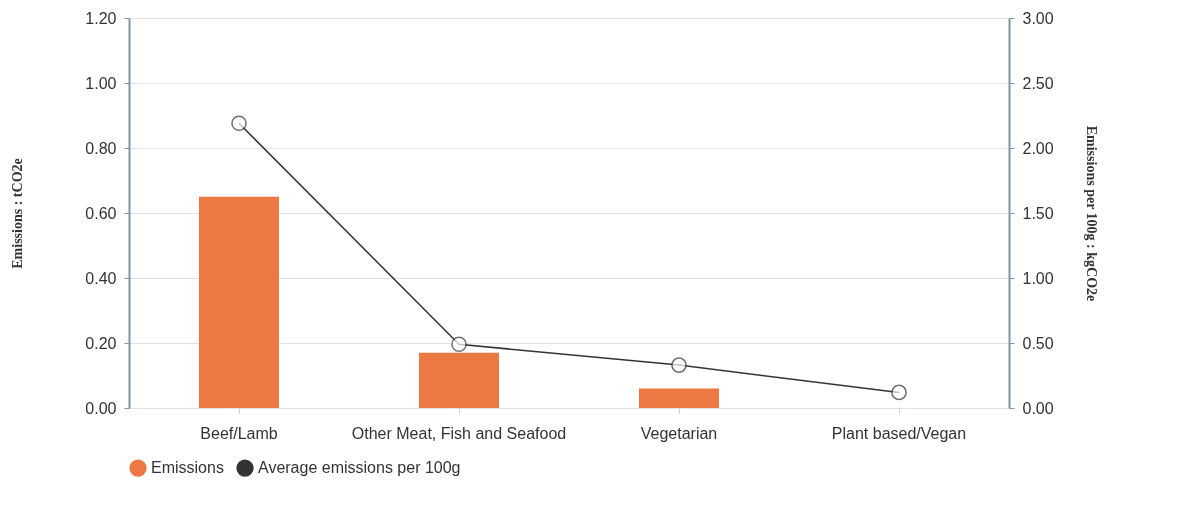 The height and width of the screenshot is (524, 1179). I want to click on x-tick-label: Beef/Lamb, so click(239, 433).